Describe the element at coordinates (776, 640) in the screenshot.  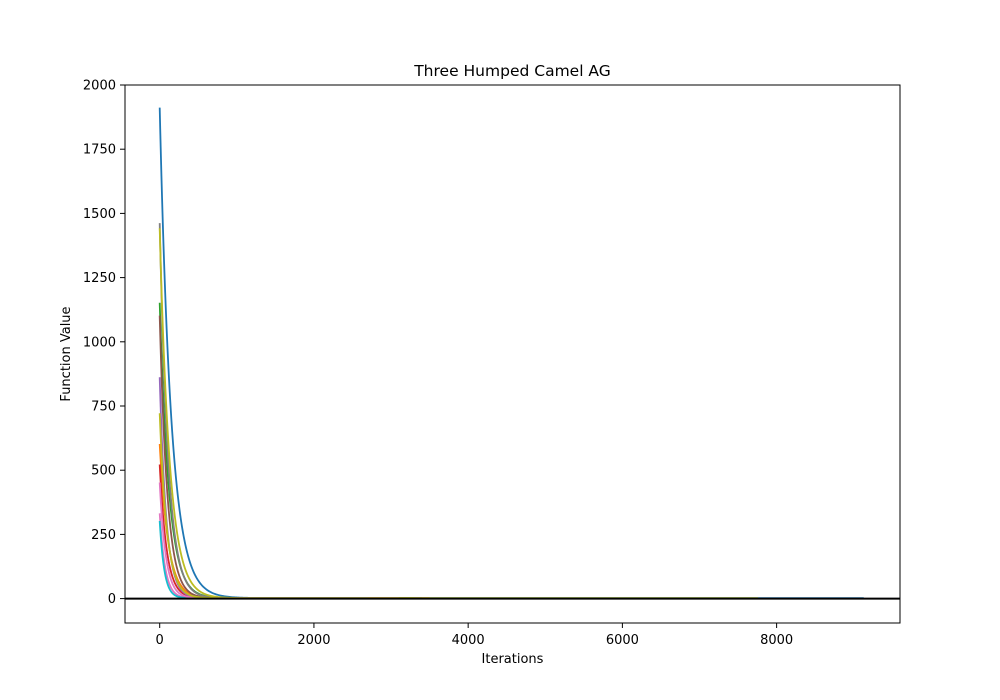
I see `x-tick-label: 8000` at that location.